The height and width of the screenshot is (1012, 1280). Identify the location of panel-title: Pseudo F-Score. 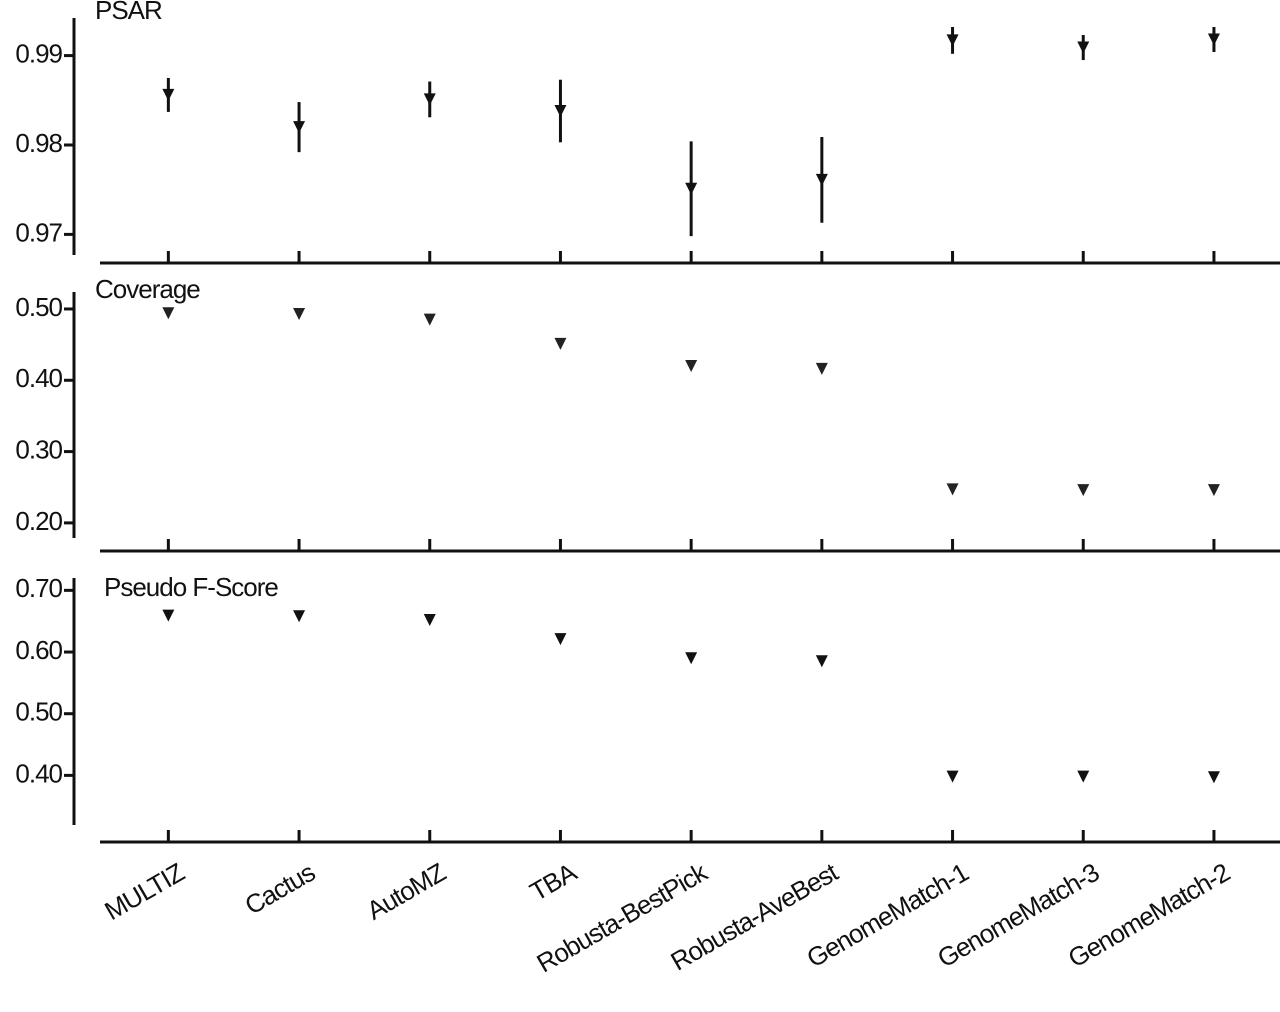
(191, 587).